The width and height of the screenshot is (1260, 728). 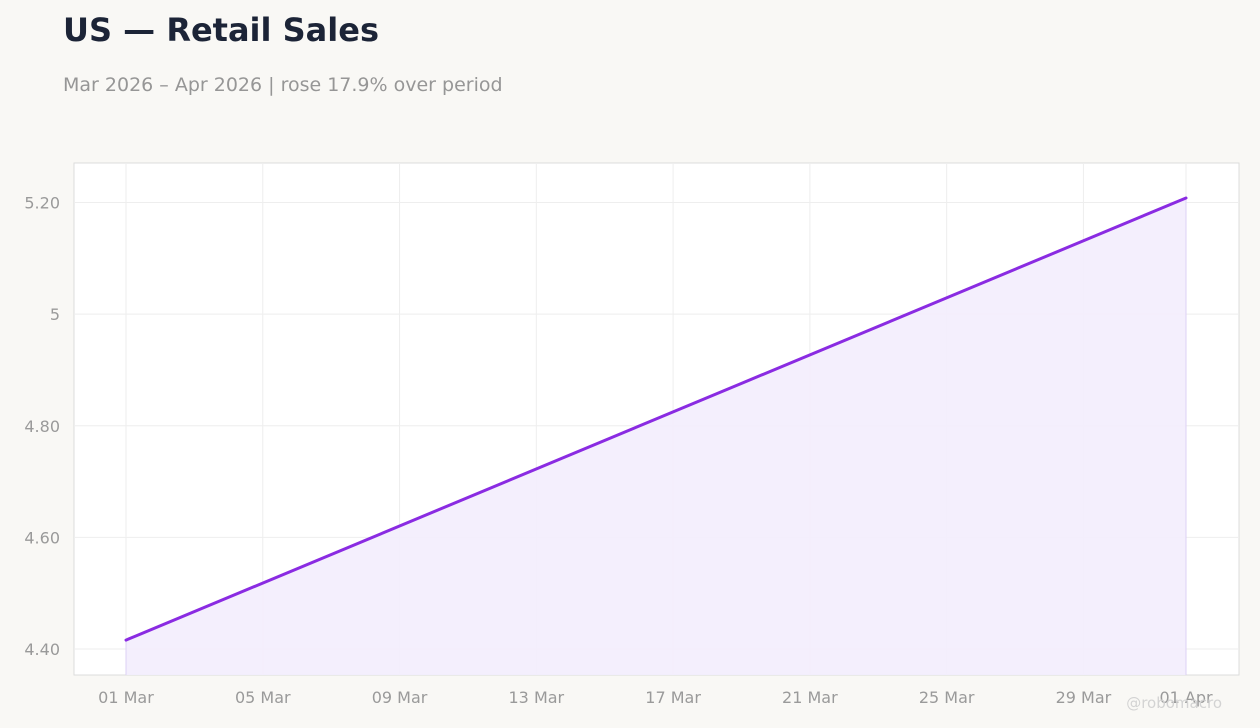 I want to click on x-tick-label: 01 Apr, so click(x=1186, y=697).